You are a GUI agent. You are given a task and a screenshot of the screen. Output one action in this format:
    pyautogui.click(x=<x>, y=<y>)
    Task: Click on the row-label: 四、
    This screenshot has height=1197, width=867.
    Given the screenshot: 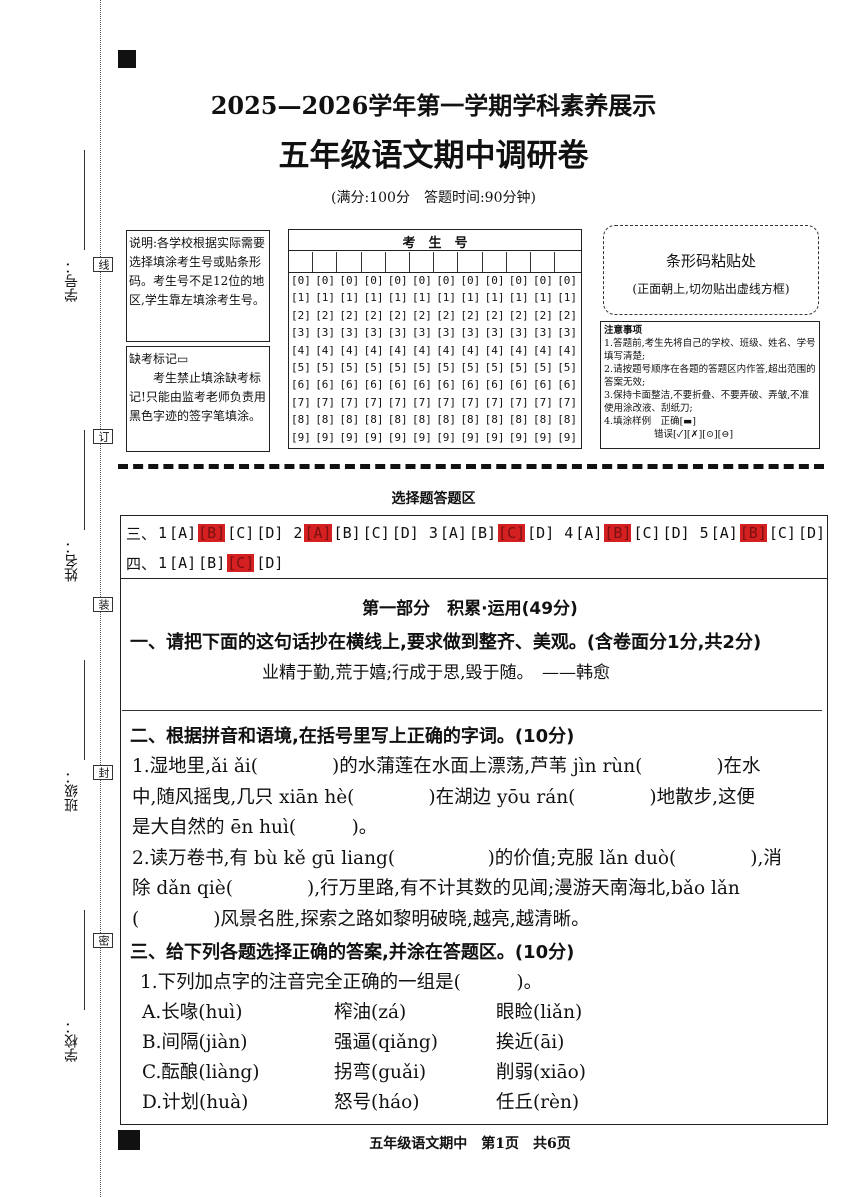 What is the action you would take?
    pyautogui.click(x=141, y=563)
    